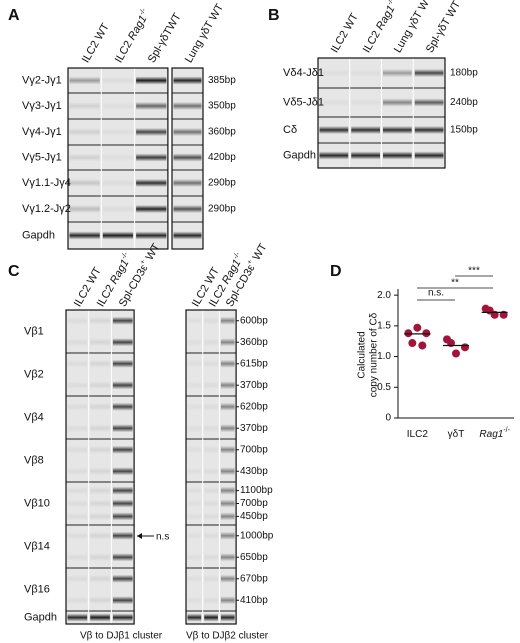 Image resolution: width=520 pixels, height=643 pixels. I want to click on y-tick-label: 0, so click(388, 418).